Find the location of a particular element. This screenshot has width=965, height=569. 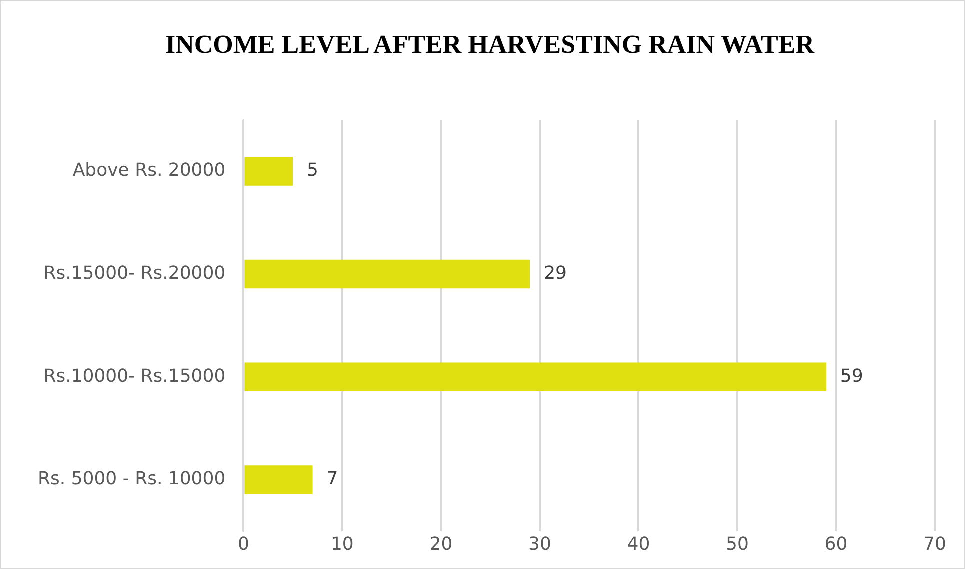

y-tick-label: Rs.10000- Rs.15000 is located at coordinates (135, 376).